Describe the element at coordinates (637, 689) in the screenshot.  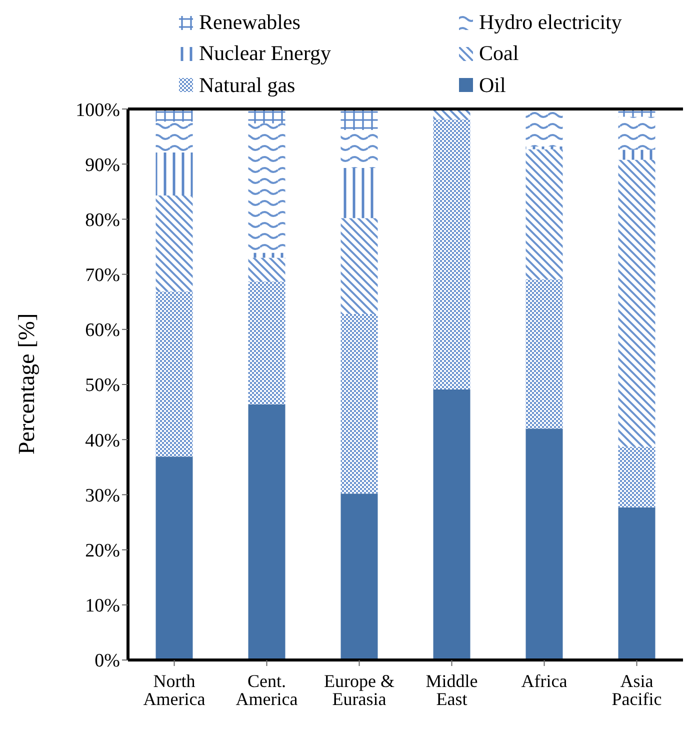
I see `x-tick-label: Asia Pacific` at that location.